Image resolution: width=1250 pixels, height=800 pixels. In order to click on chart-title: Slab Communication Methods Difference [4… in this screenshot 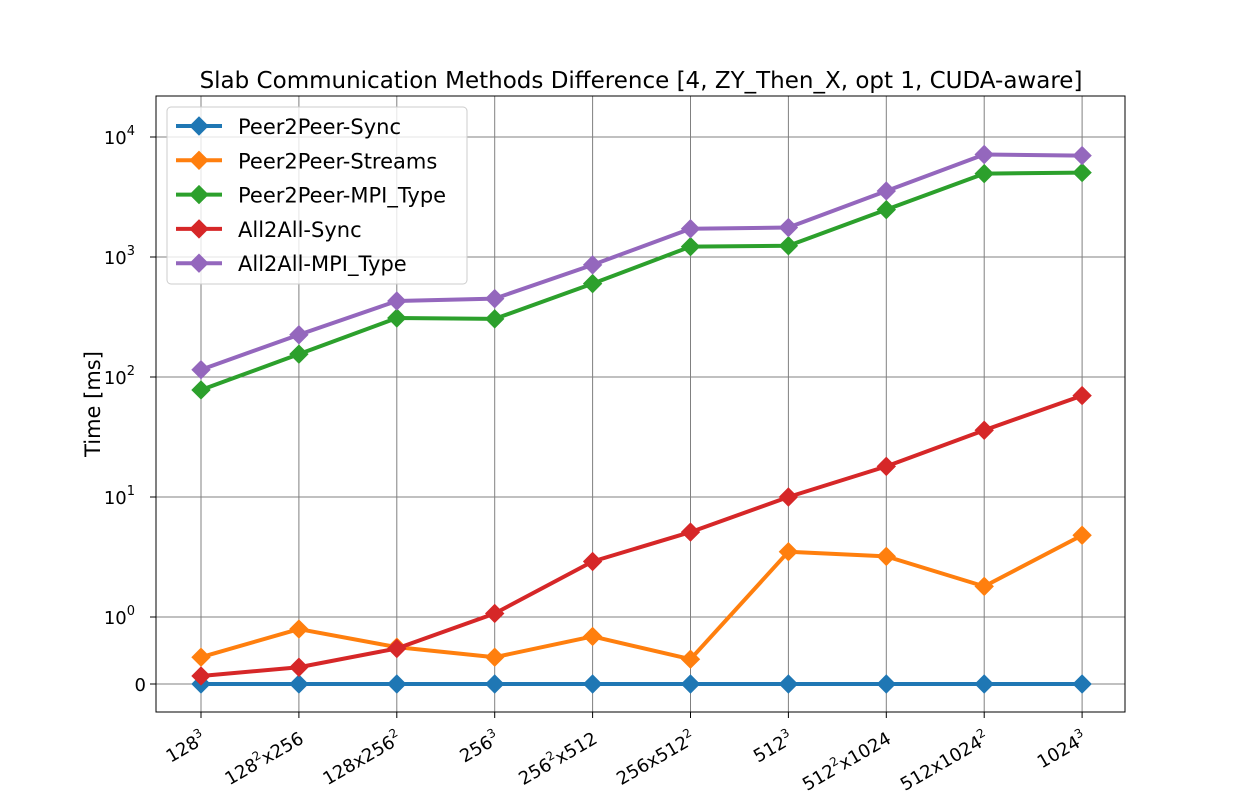, I will do `click(641, 81)`.